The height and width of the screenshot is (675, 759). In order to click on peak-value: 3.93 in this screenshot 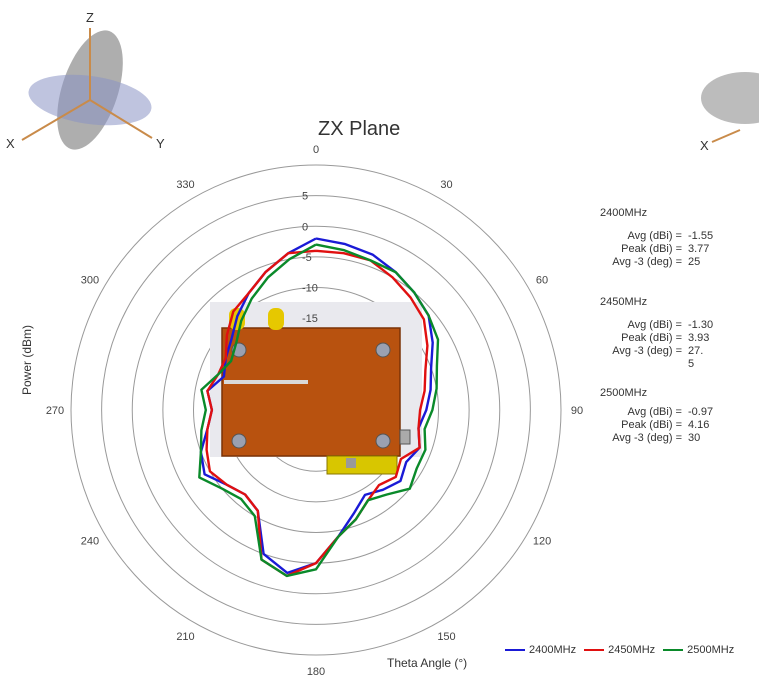, I will do `click(699, 338)`.